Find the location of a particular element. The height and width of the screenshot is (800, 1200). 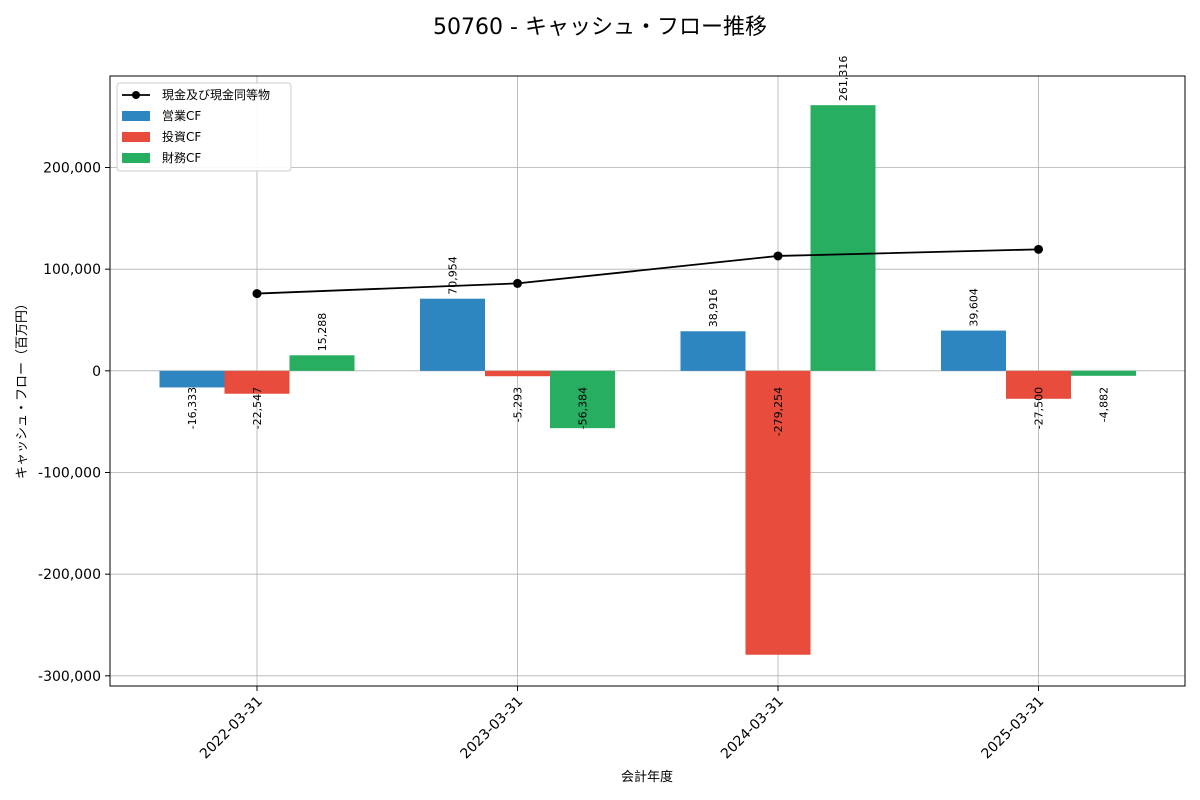

bar-value-label: -5,293 is located at coordinates (518, 404).